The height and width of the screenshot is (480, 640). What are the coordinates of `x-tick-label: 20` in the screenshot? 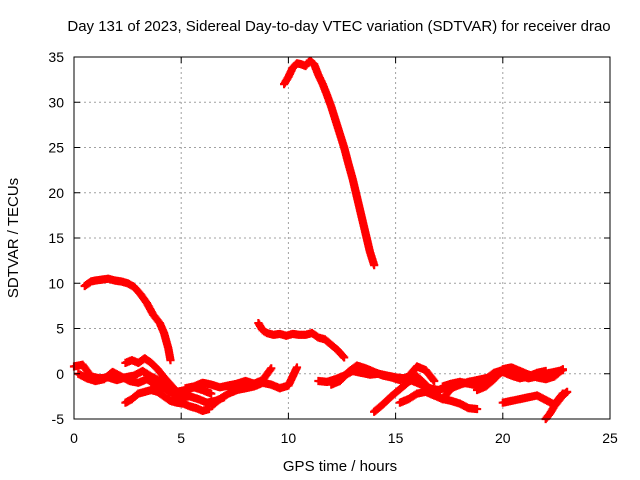 It's located at (503, 438).